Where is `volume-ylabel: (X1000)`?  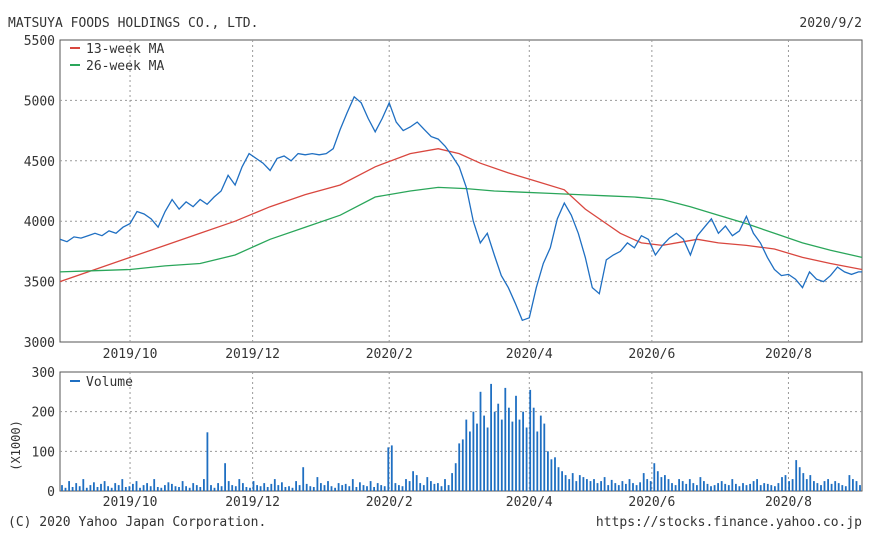 volume-ylabel: (X1000) is located at coordinates (16, 445).